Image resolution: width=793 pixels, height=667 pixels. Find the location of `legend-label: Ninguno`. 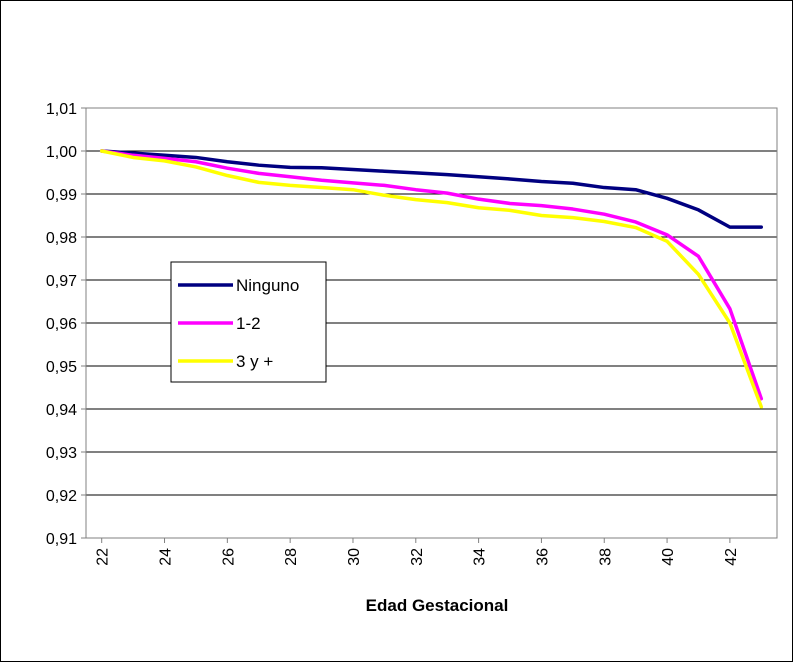

legend-label: Ninguno is located at coordinates (267, 285).